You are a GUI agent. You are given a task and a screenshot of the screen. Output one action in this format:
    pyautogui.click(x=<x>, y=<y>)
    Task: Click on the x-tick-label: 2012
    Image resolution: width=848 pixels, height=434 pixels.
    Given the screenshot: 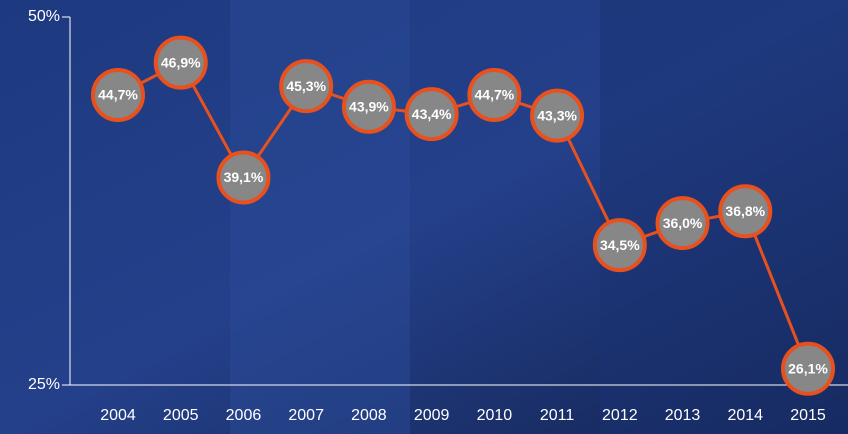 What is the action you would take?
    pyautogui.click(x=620, y=415)
    